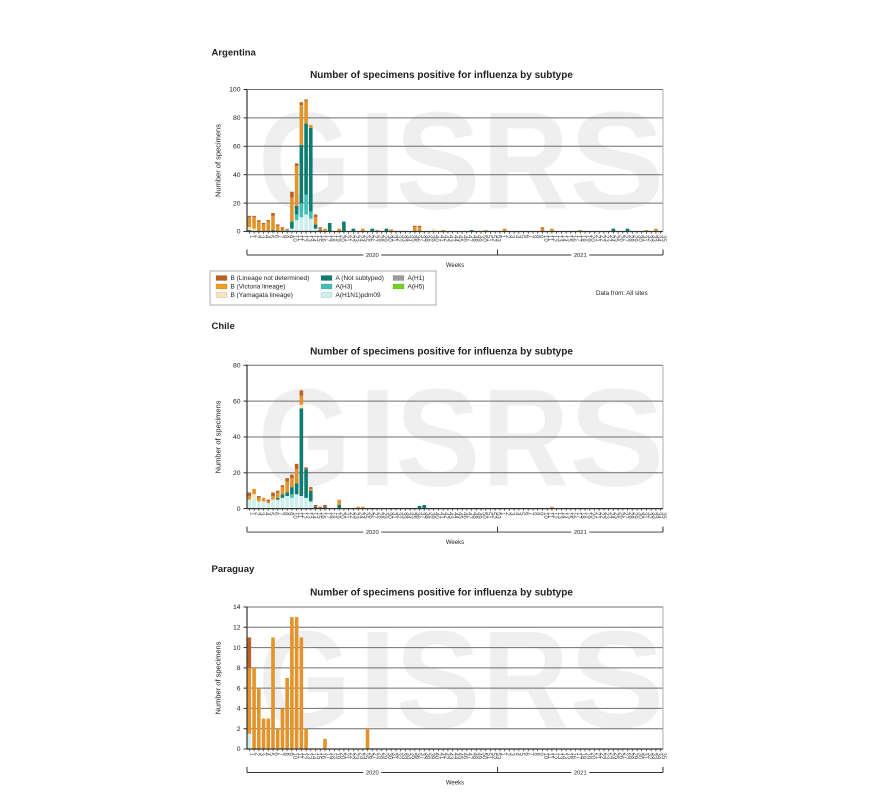 The width and height of the screenshot is (878, 800). Describe the element at coordinates (488, 756) in the screenshot. I see `svg-text: 51` at that location.